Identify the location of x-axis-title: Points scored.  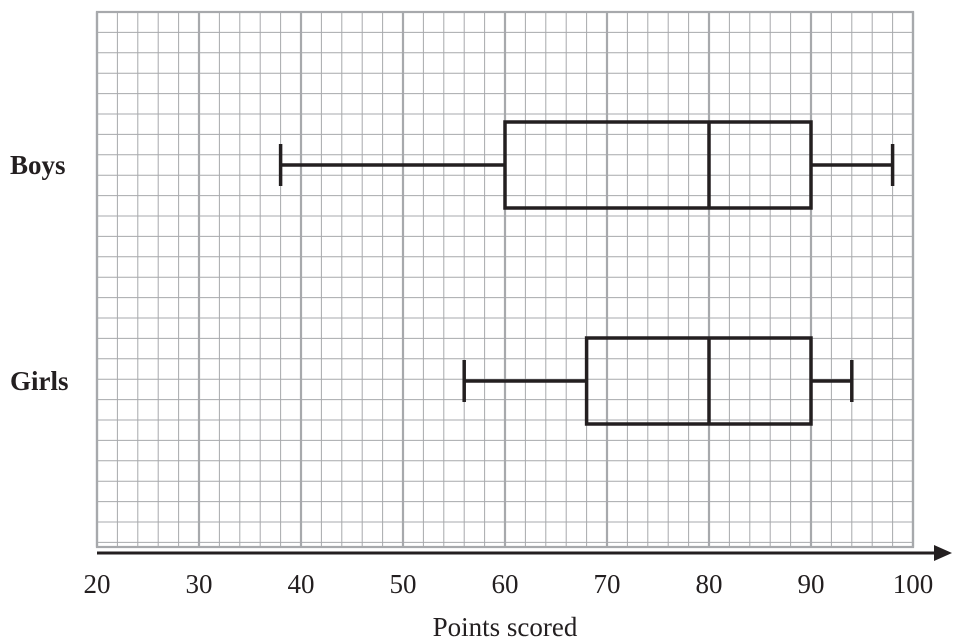
(505, 627).